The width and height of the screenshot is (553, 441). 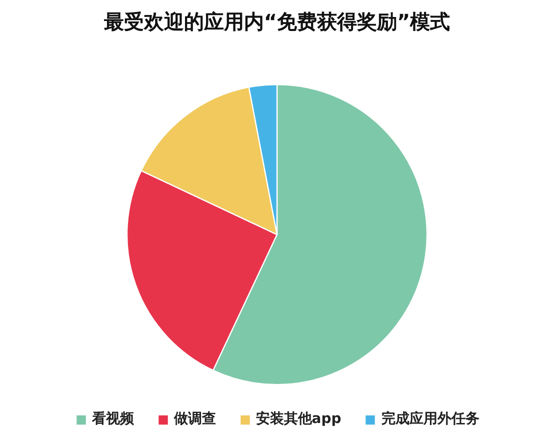 I want to click on legend-label: 安装其他app, so click(x=299, y=419).